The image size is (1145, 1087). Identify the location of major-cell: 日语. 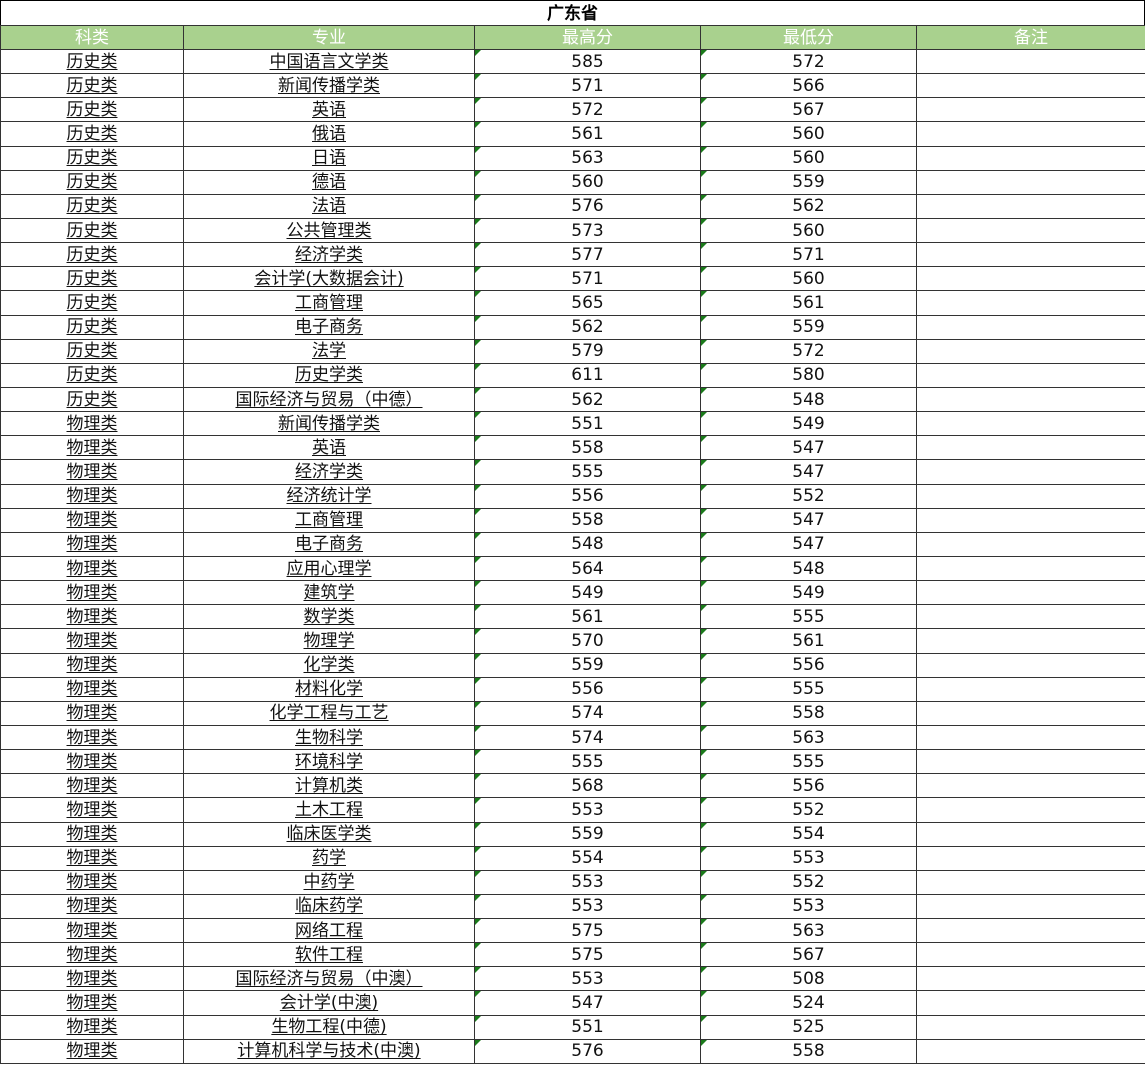
(329, 158).